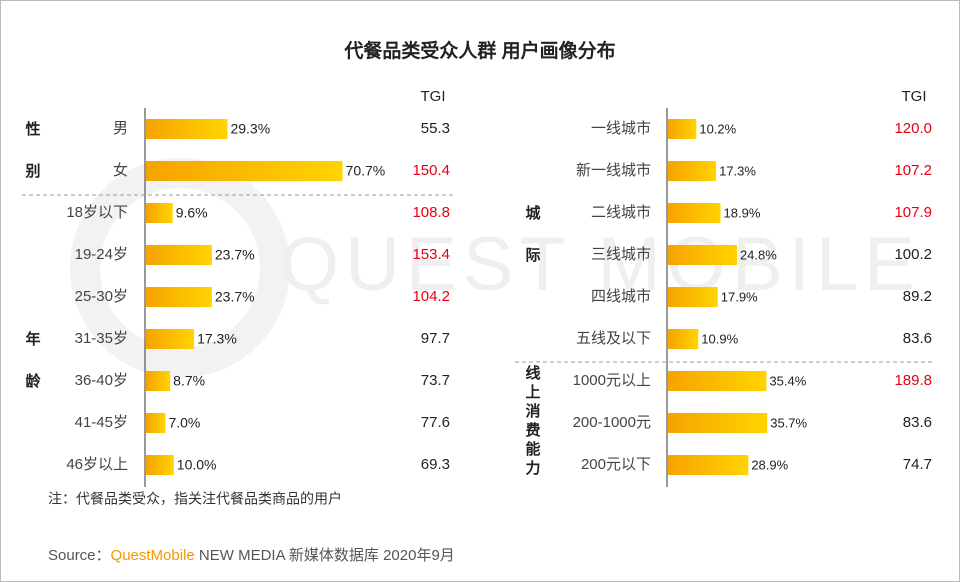 The width and height of the screenshot is (960, 582). What do you see at coordinates (97, 464) in the screenshot?
I see `category-label: 46岁以上` at bounding box center [97, 464].